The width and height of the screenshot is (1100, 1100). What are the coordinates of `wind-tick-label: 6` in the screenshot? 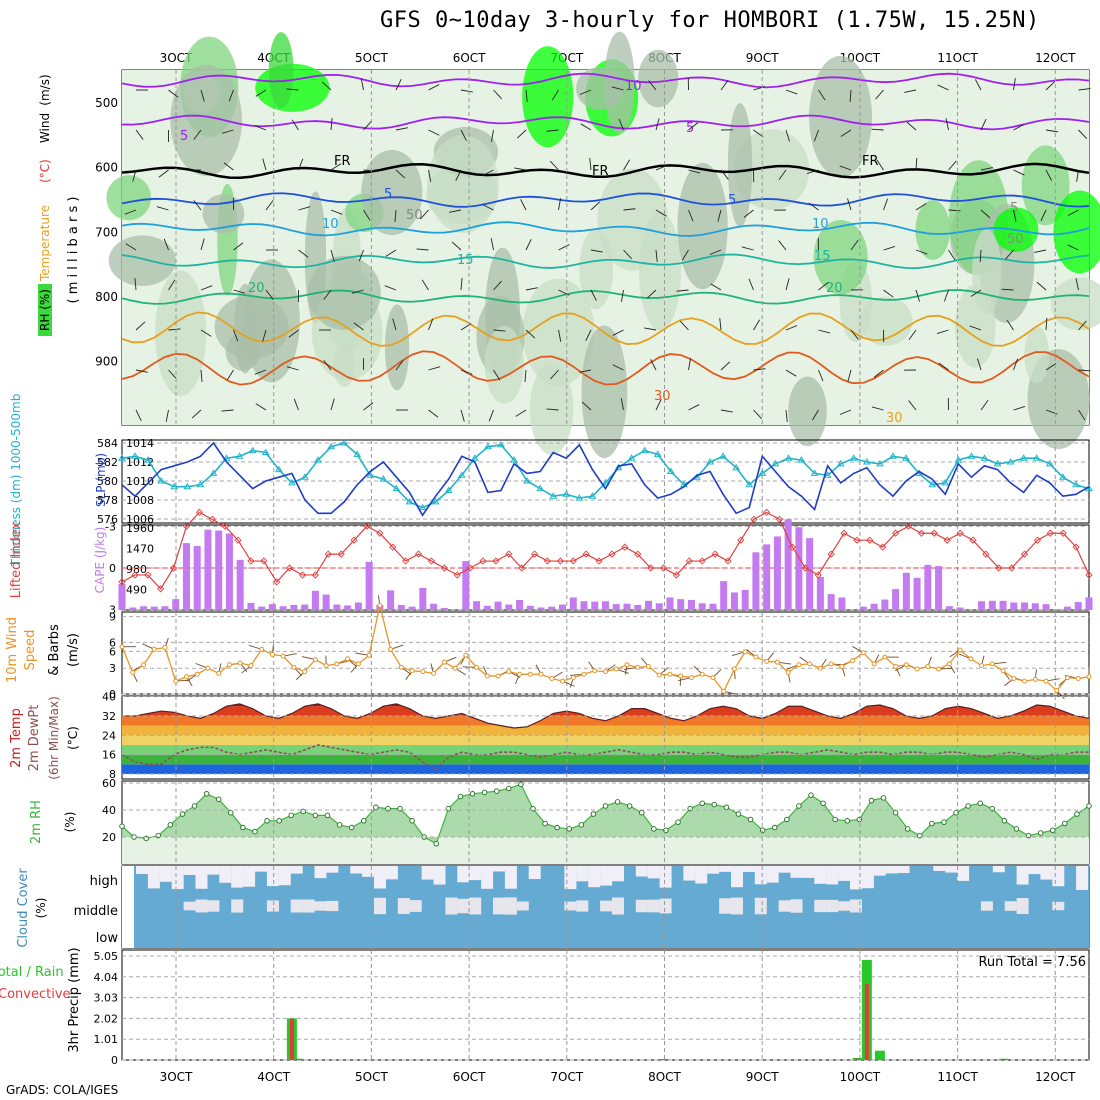 It's located at (112, 642).